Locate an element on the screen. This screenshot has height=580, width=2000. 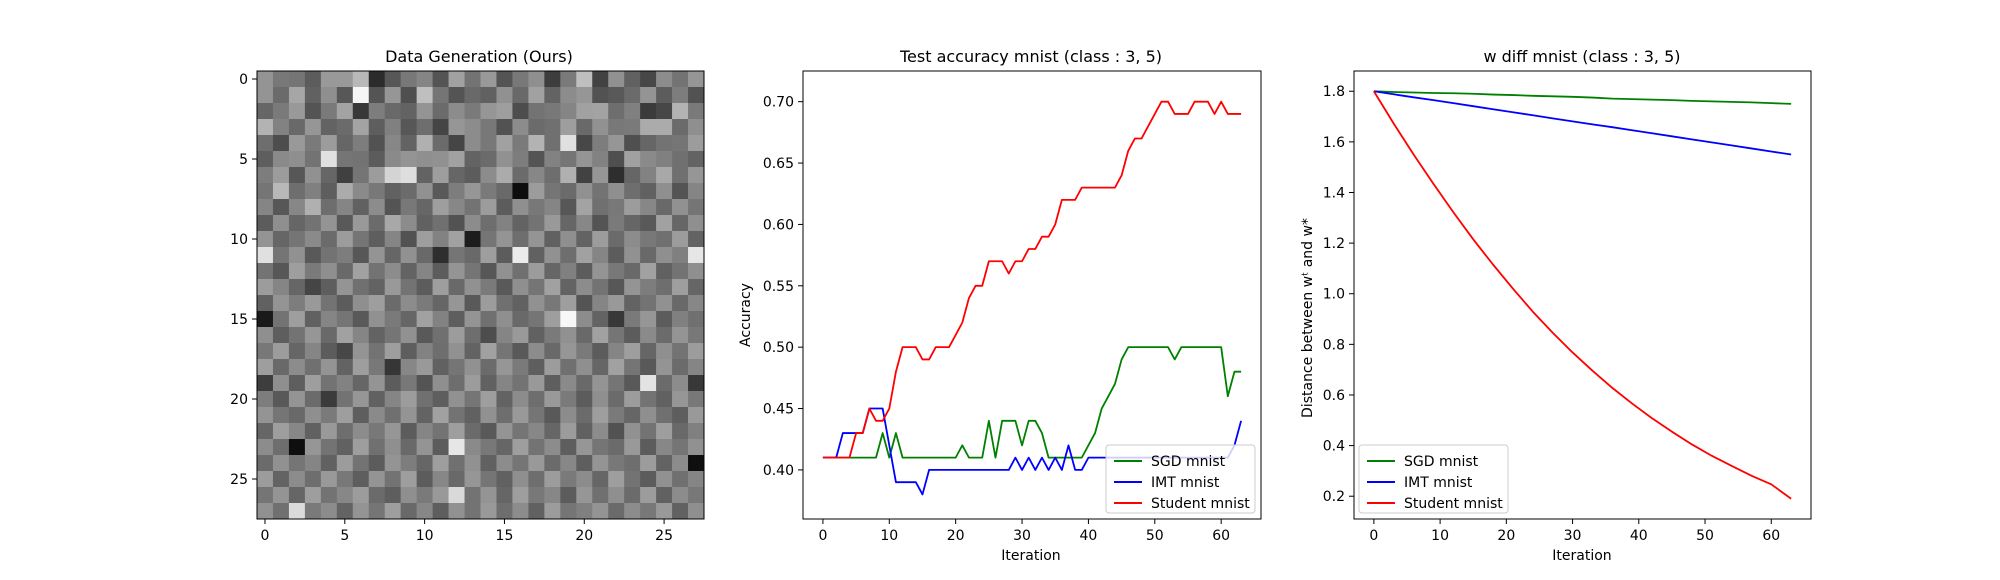
legend-entry: SGD mnist is located at coordinates (1188, 462).